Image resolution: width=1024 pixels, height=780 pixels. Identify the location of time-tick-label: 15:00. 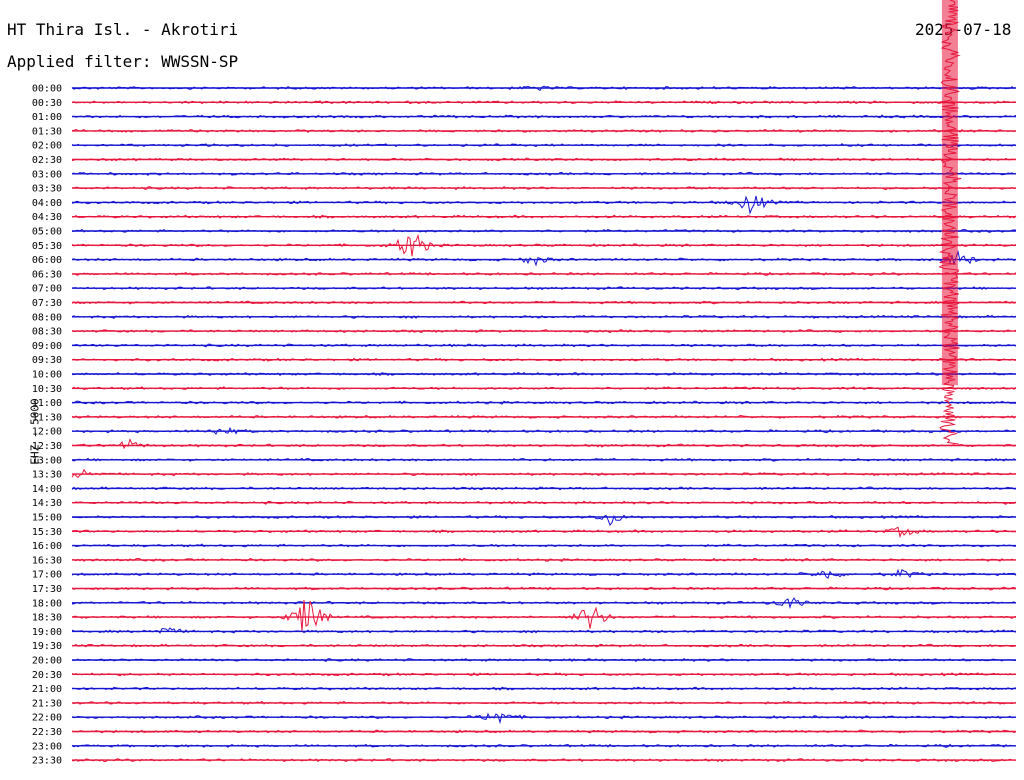
(47, 518).